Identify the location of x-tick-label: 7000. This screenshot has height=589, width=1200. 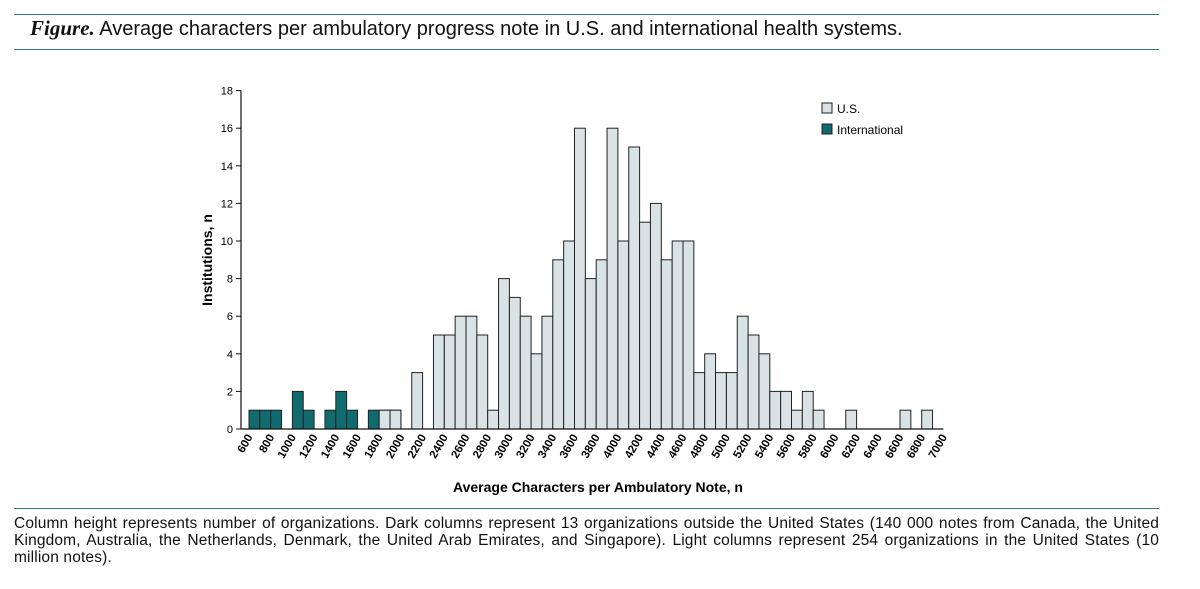
(938, 447).